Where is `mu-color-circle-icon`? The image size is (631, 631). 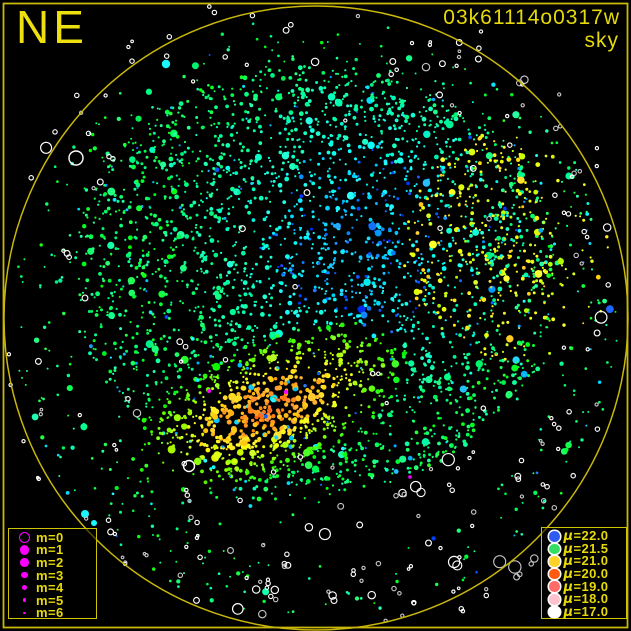 mu-color-circle-icon is located at coordinates (554, 536).